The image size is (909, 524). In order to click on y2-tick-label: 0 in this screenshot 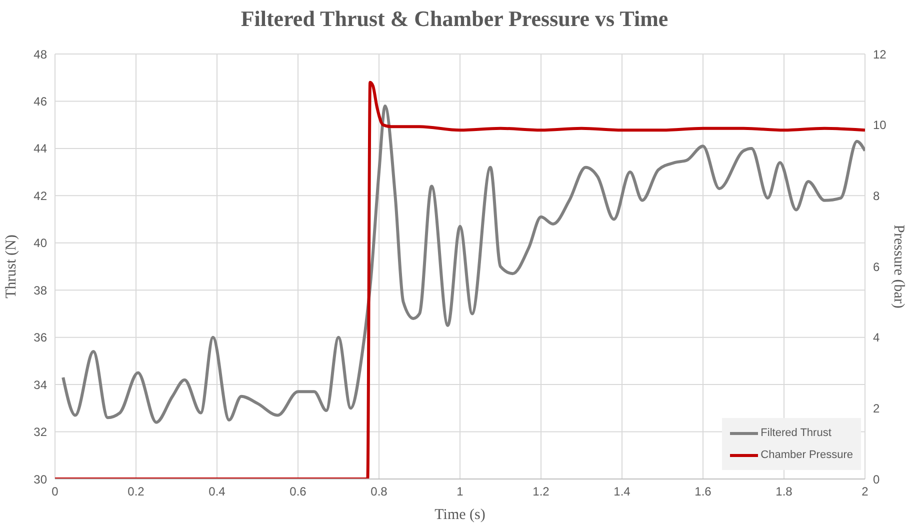, I will do `click(876, 479)`.